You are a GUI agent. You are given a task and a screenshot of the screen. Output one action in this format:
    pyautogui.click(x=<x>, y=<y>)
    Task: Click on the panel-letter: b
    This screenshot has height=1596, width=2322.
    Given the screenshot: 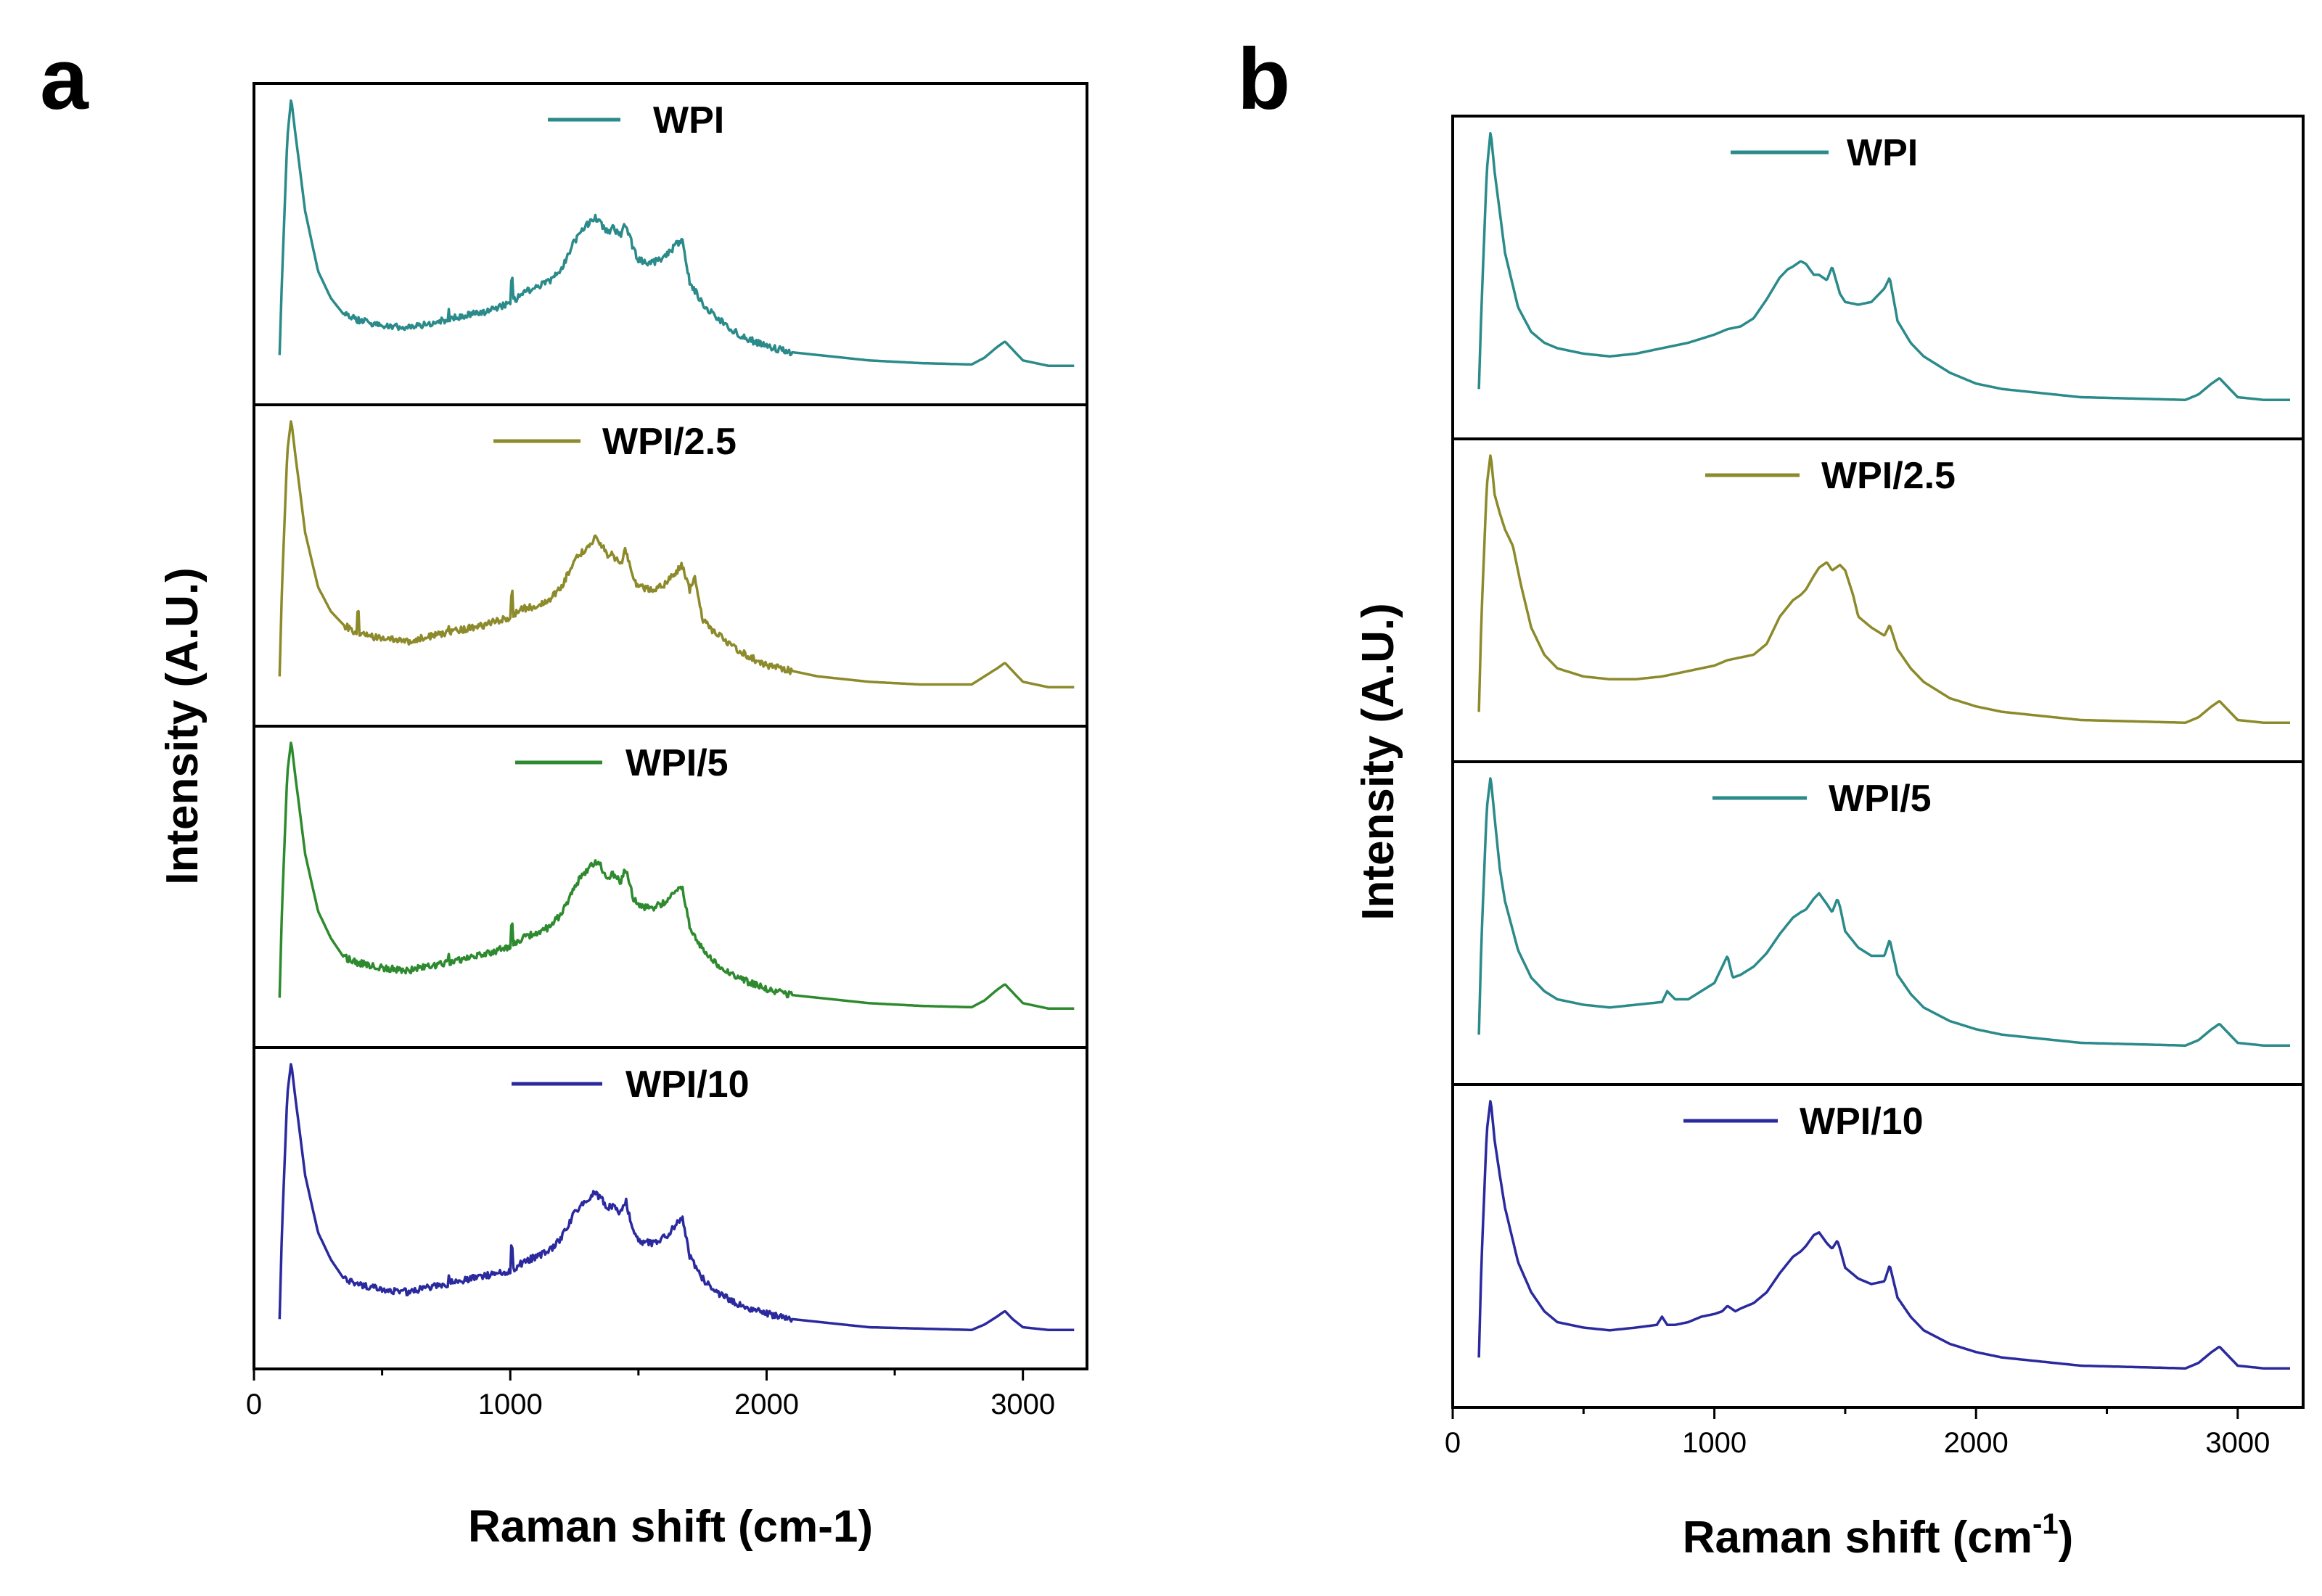 What is the action you would take?
    pyautogui.click(x=1264, y=79)
    